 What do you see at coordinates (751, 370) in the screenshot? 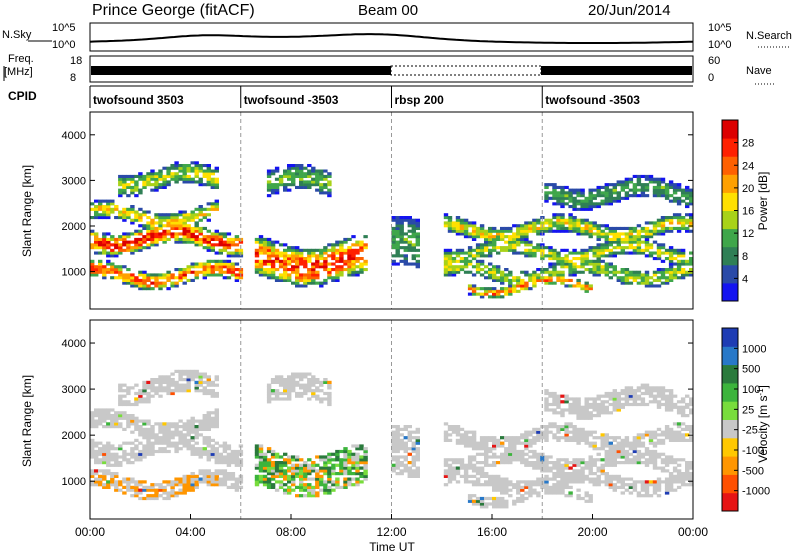
I see `colorbar-tick-label: 500` at bounding box center [751, 370].